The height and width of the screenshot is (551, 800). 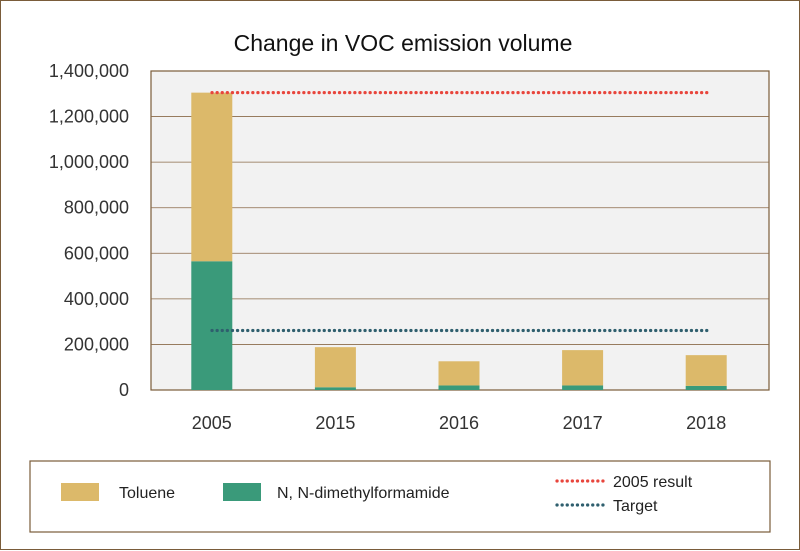 What do you see at coordinates (89, 117) in the screenshot?
I see `y-tick-label: 1,200,000` at bounding box center [89, 117].